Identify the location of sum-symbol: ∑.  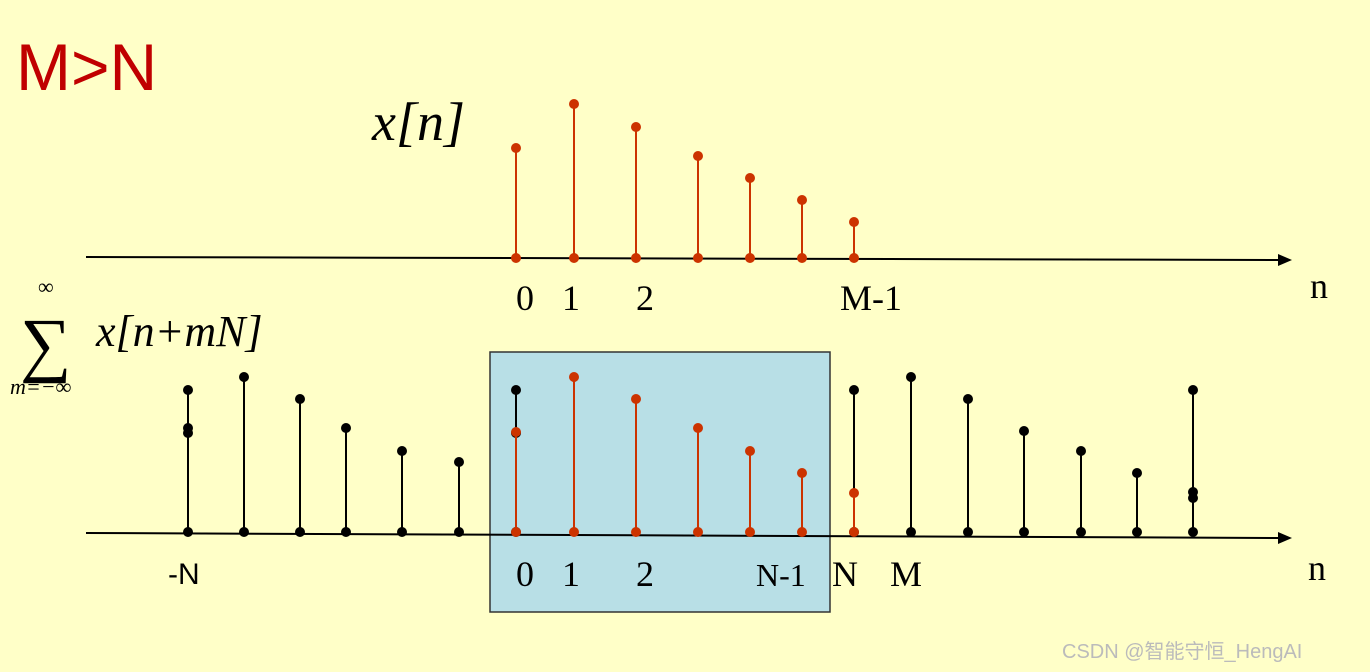
(45, 344).